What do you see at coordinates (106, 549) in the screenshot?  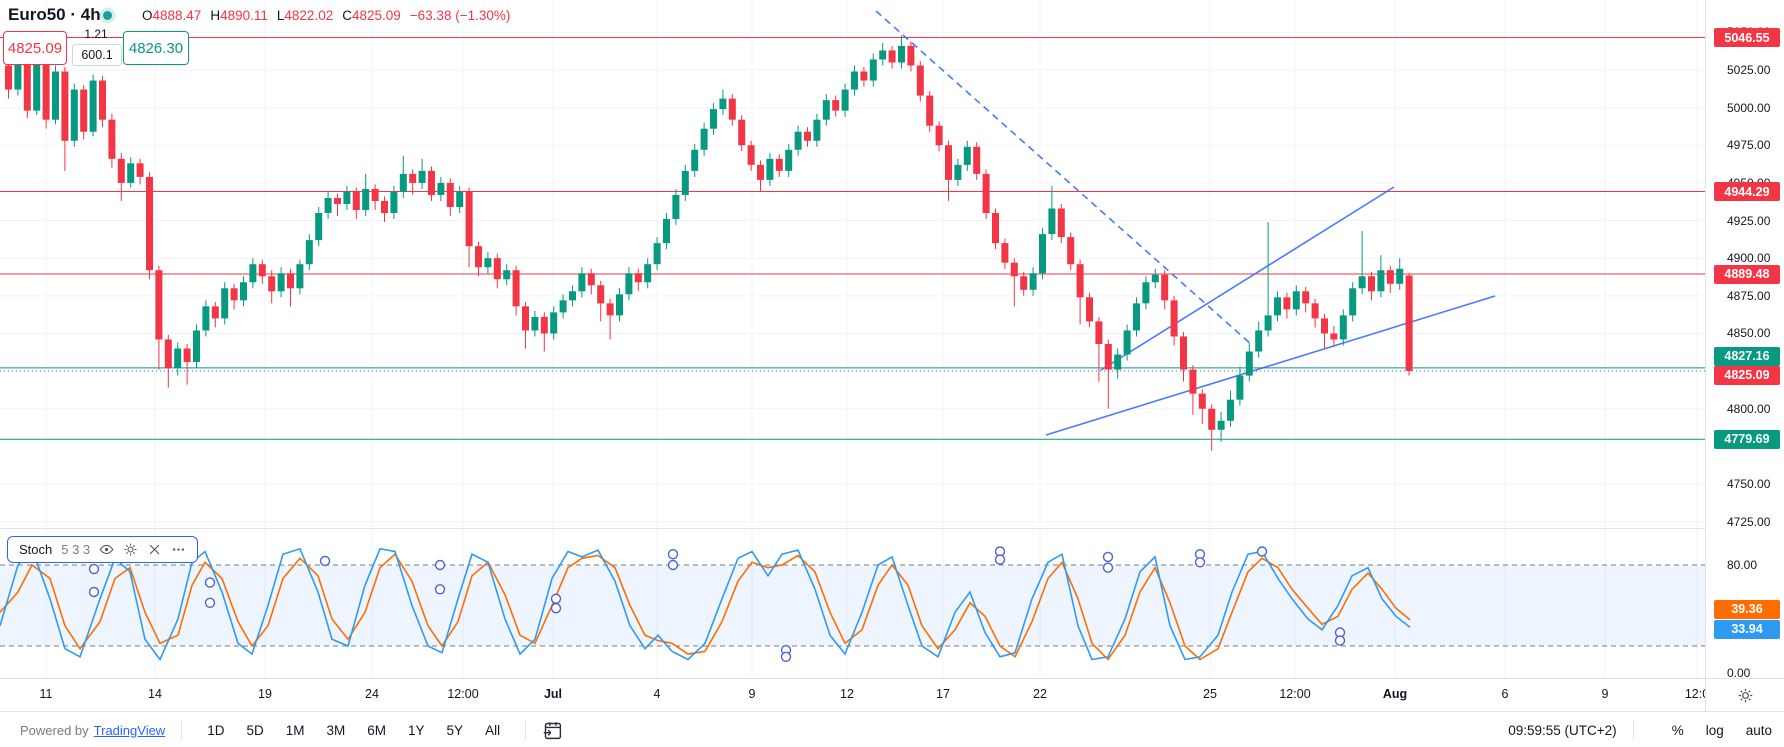 I see `eye-icon` at bounding box center [106, 549].